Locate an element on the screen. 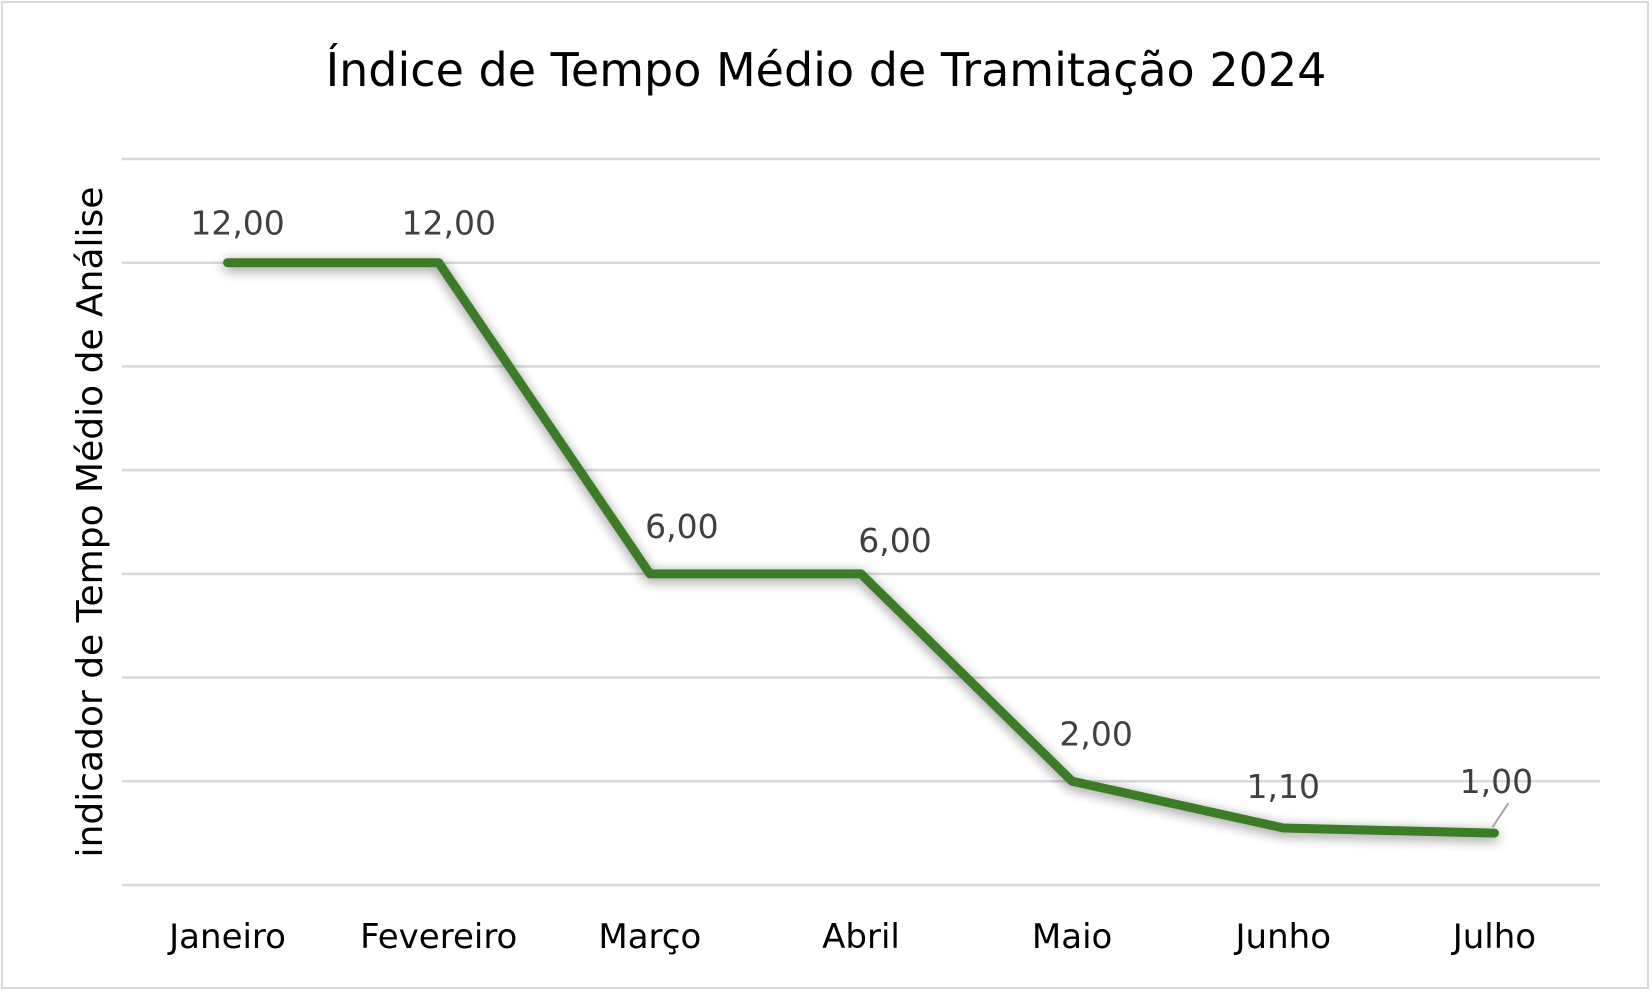 This screenshot has width=1652, height=992. chart-title: Índice de Tempo Médio de Tramitação 2024 is located at coordinates (826, 70).